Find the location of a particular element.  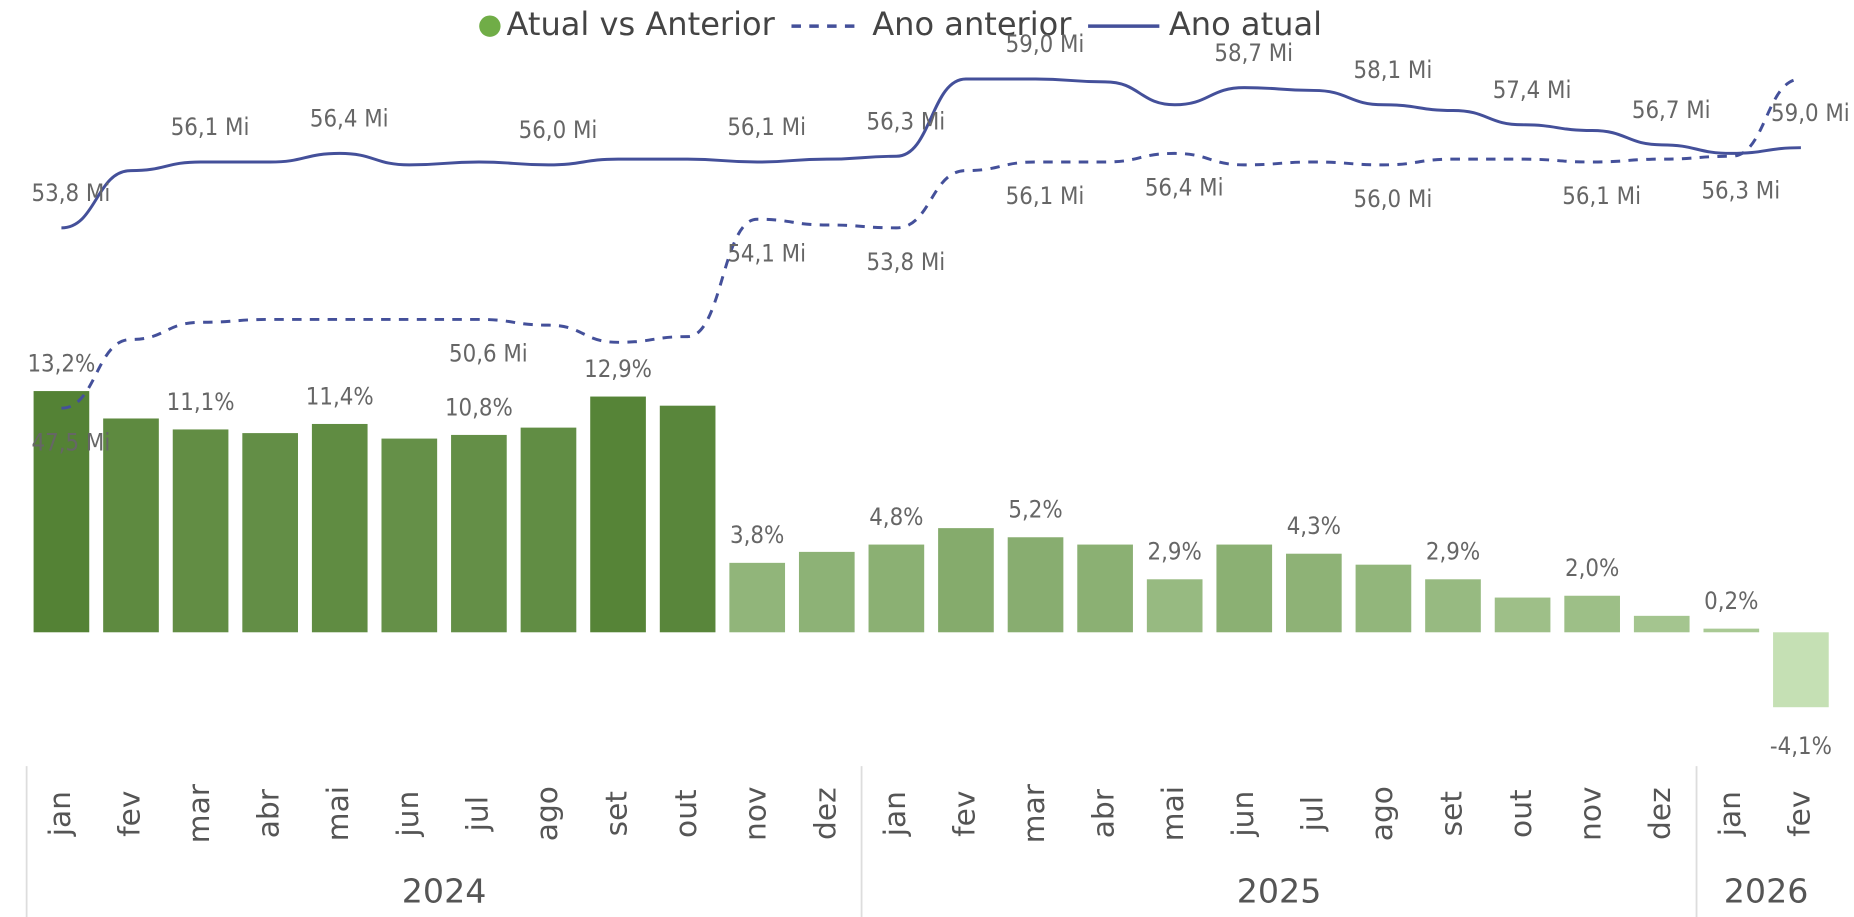

group-label: 2024 is located at coordinates (444, 891).